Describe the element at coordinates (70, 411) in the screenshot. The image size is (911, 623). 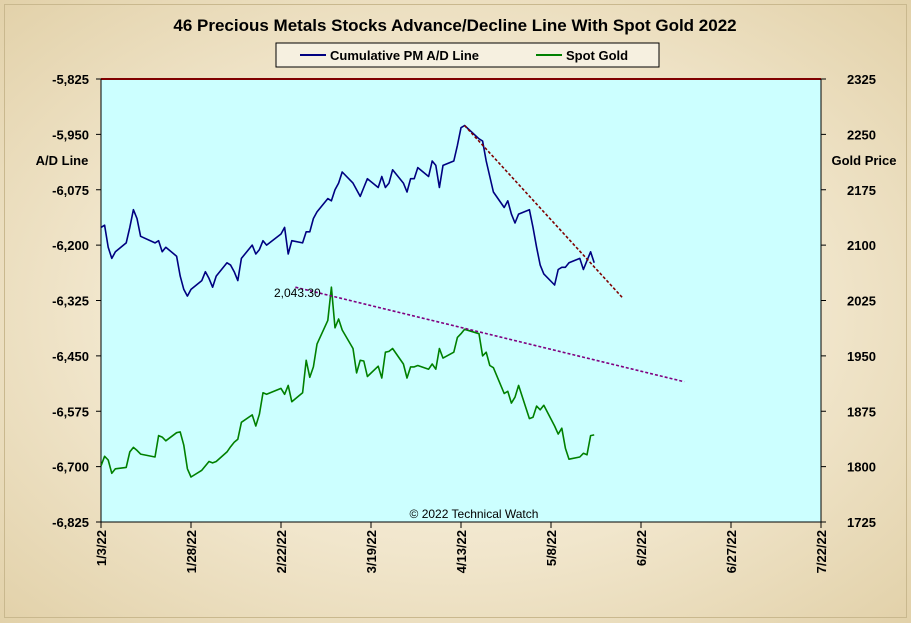
I see `y-left-tick-label: -6,575` at that location.